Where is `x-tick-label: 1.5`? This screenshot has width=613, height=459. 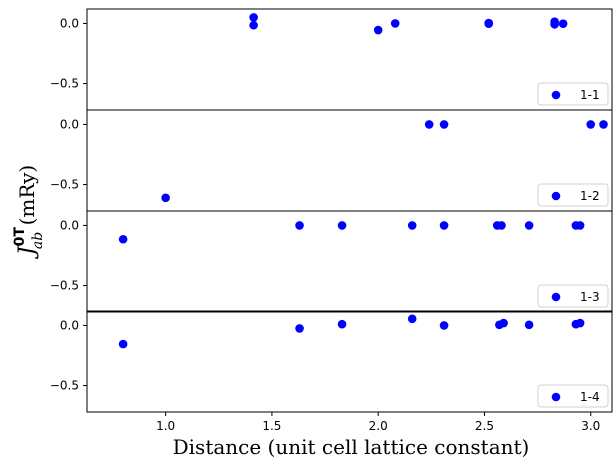
x-tick-label: 1.5 is located at coordinates (271, 426).